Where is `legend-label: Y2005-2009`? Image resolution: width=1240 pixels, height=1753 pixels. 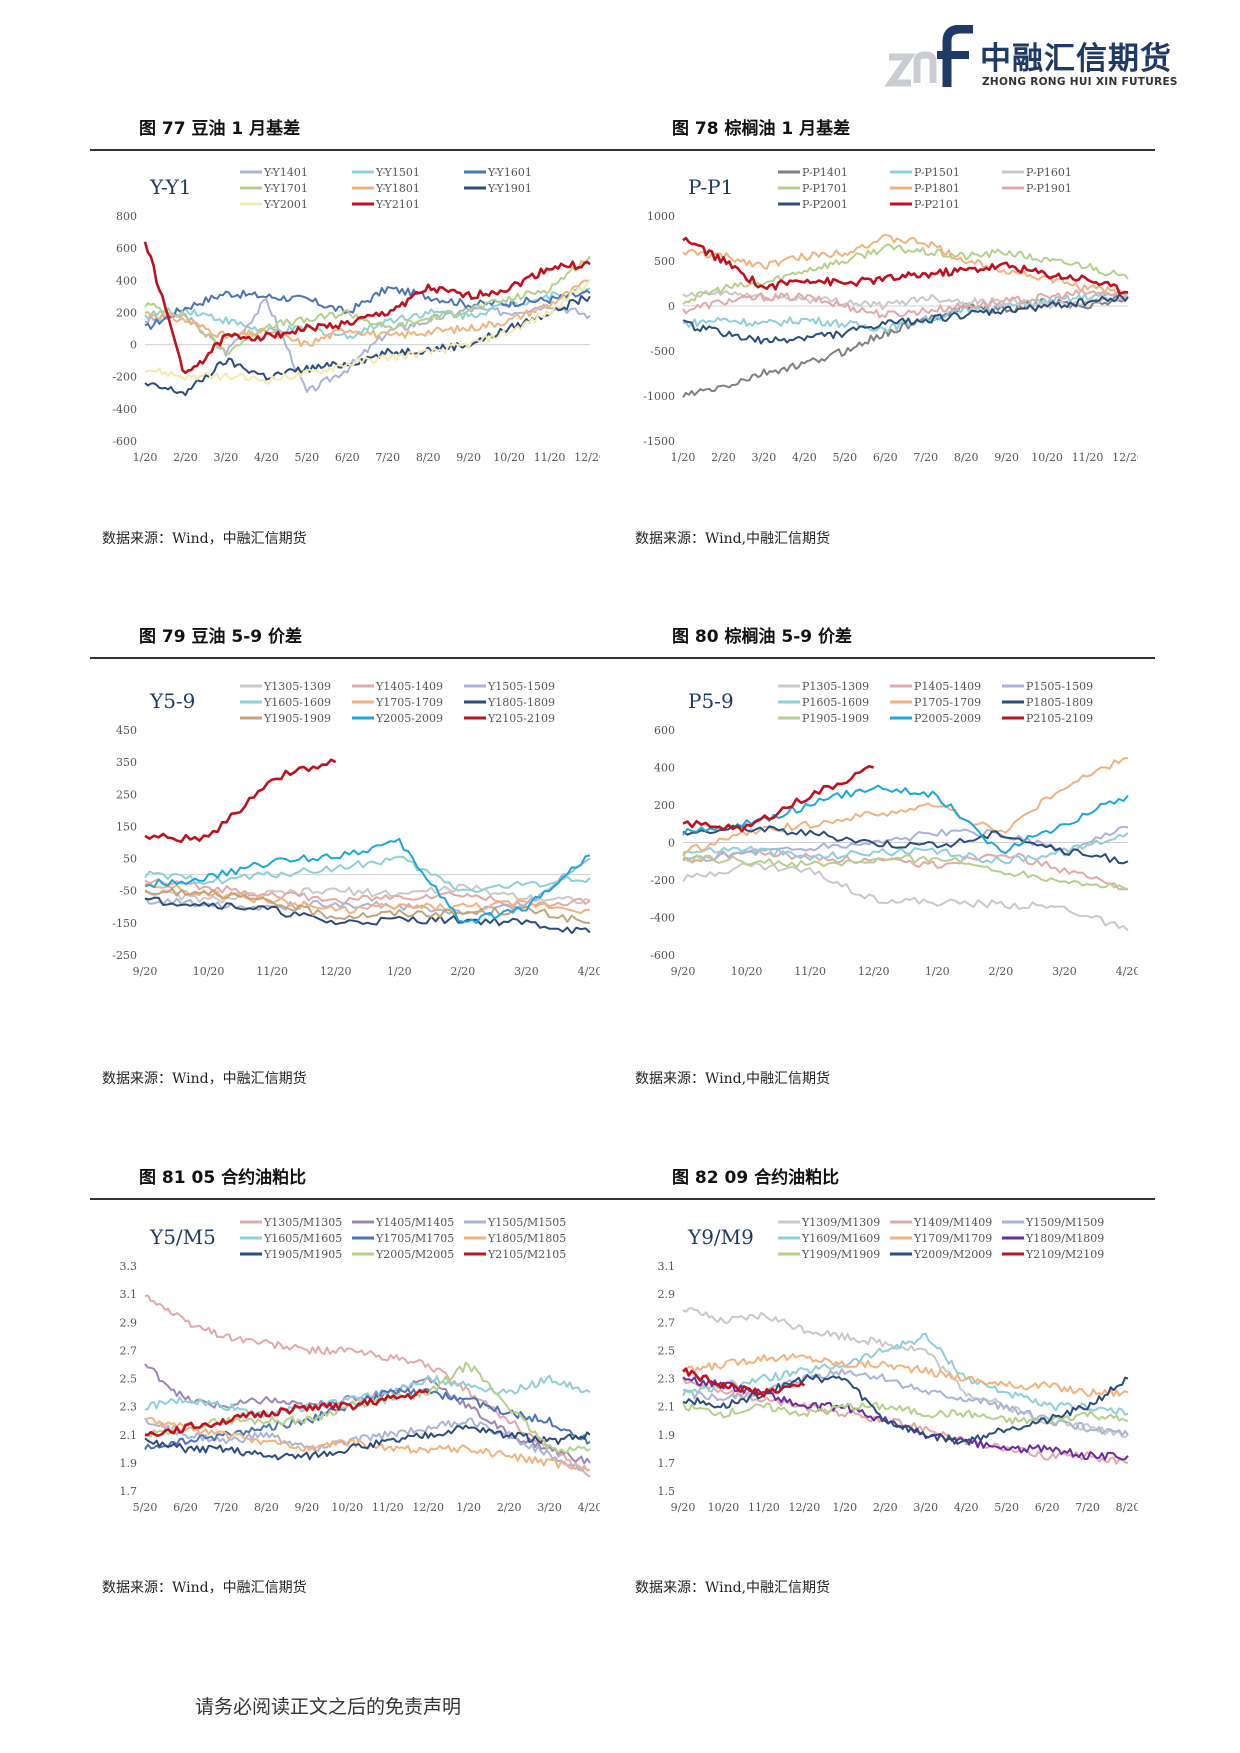
legend-label: Y2005-2009 is located at coordinates (409, 718).